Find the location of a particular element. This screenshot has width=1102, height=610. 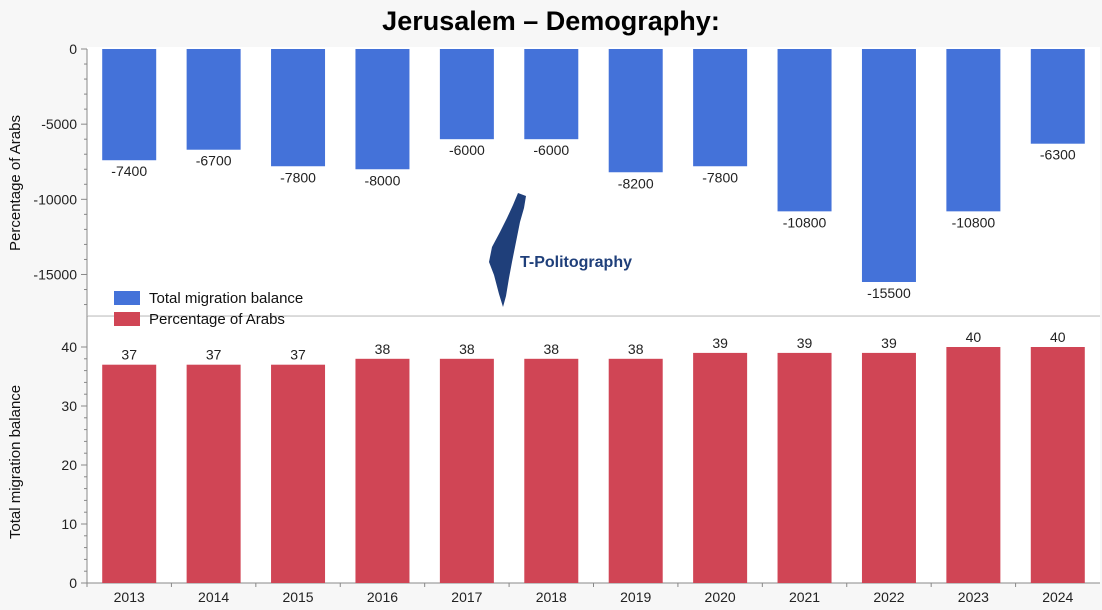

bottom-y-tick-label: 30 is located at coordinates (69, 406).